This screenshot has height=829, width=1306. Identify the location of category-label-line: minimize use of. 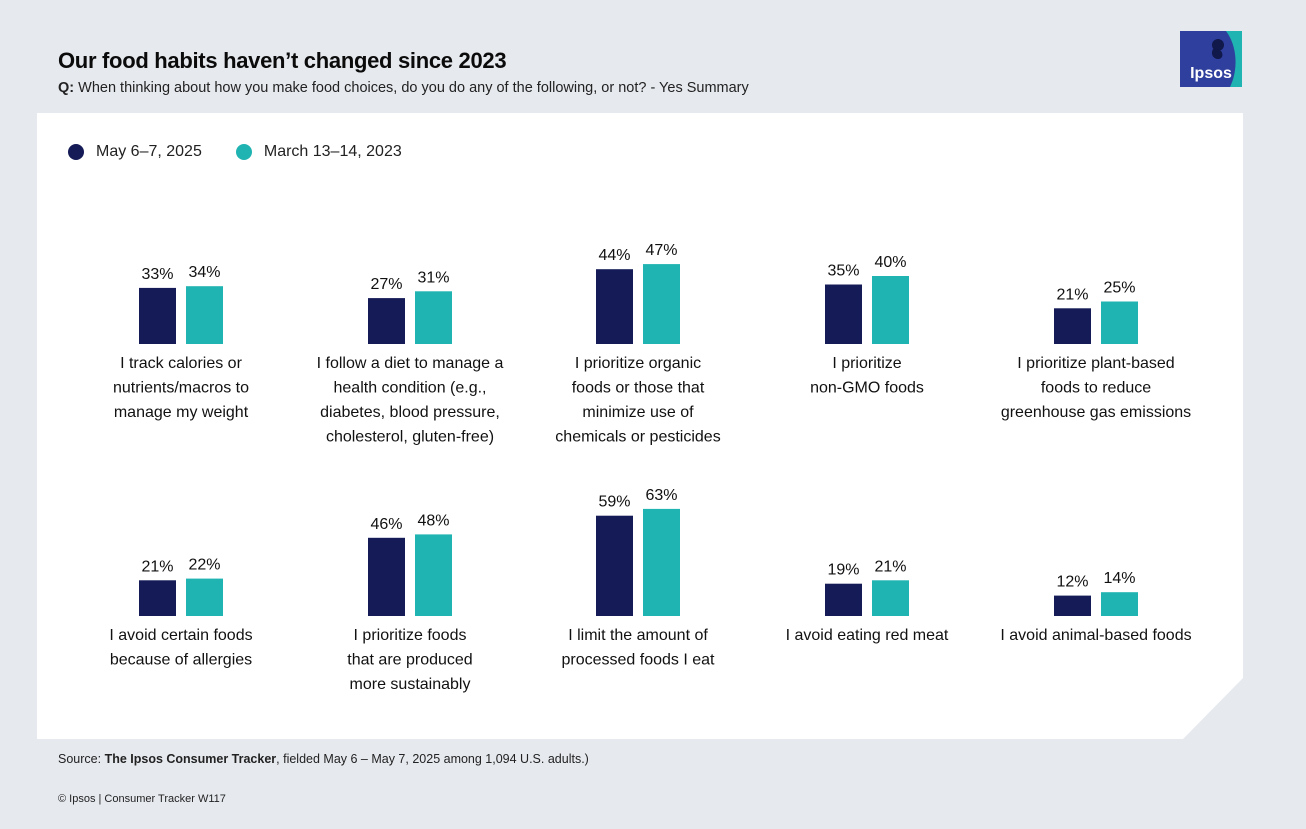
(638, 412).